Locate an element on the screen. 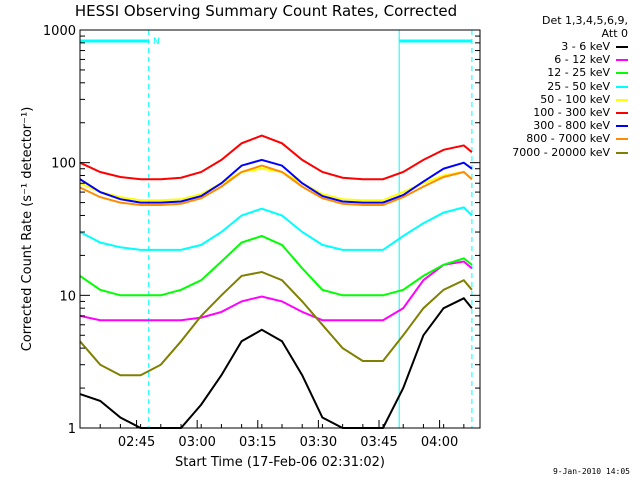 This screenshot has height=480, width=640. legend-label: 50 - 100 keV is located at coordinates (575, 99).